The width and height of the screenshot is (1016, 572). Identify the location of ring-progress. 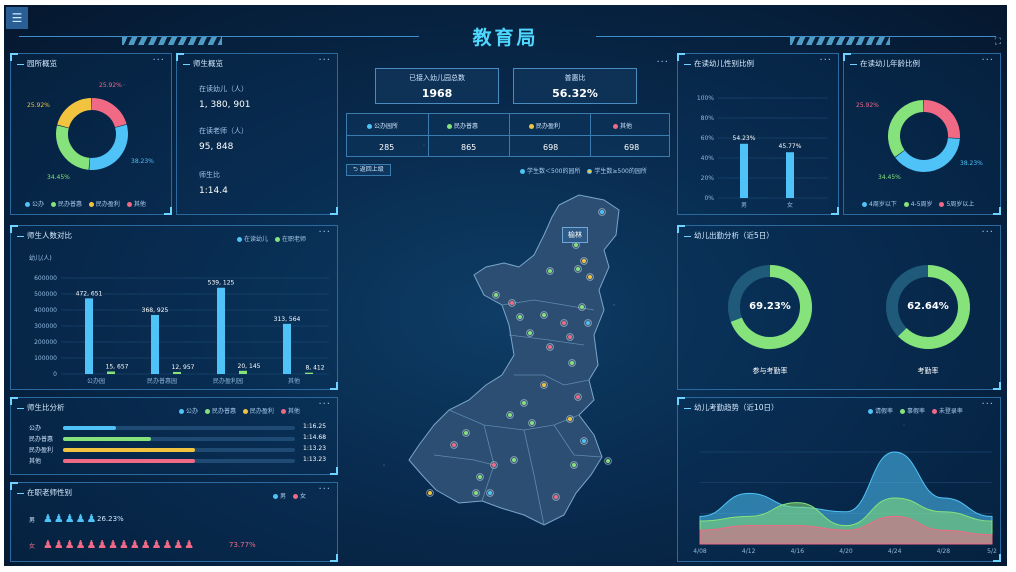
(771, 307).